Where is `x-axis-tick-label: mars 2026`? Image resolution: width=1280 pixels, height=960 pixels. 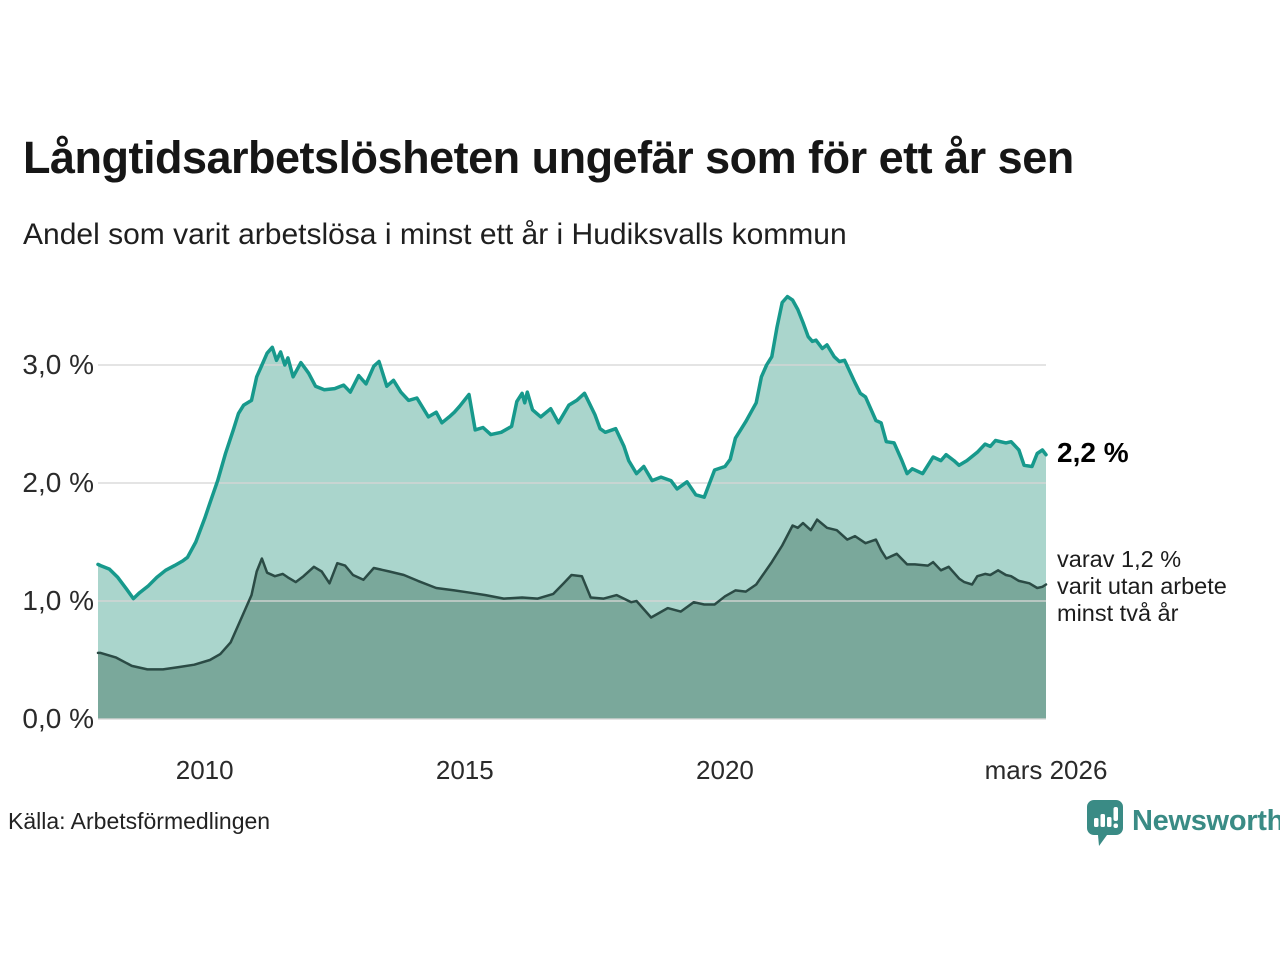
x-axis-tick-label: mars 2026 is located at coordinates (1046, 770).